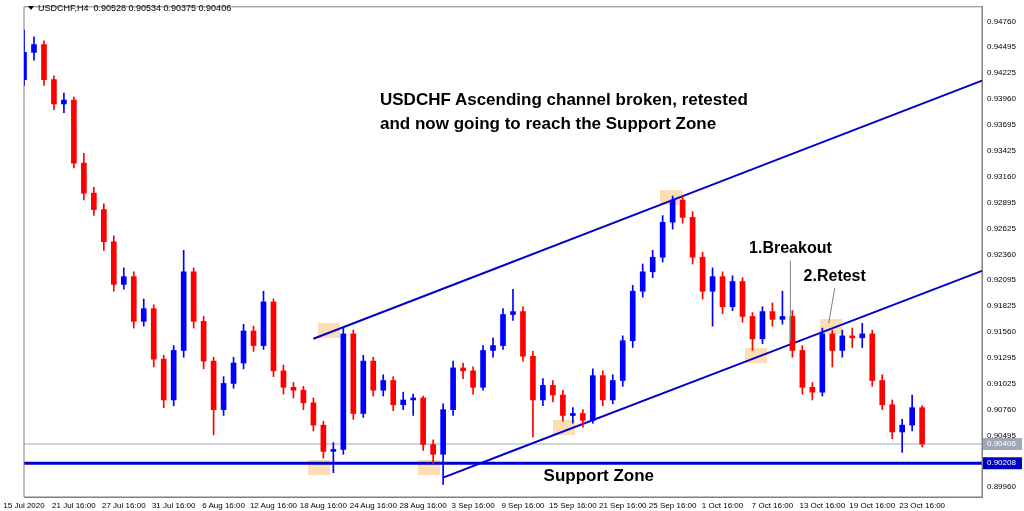 This screenshot has width=1024, height=511. I want to click on y-tick-label: 0.90760, so click(1002, 409).